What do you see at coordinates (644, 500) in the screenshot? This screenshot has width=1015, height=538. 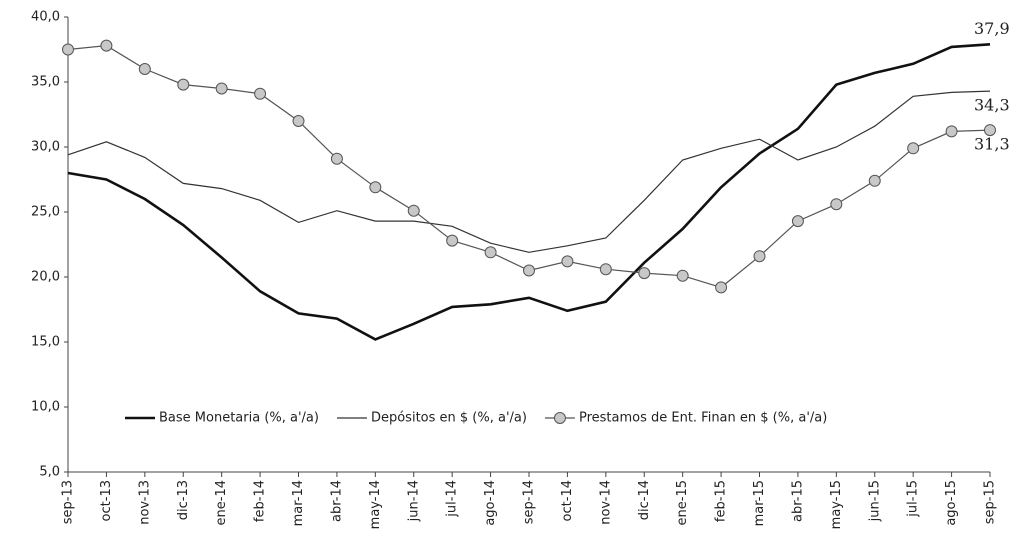 I see `x-tick-label: dic-14` at bounding box center [644, 500].